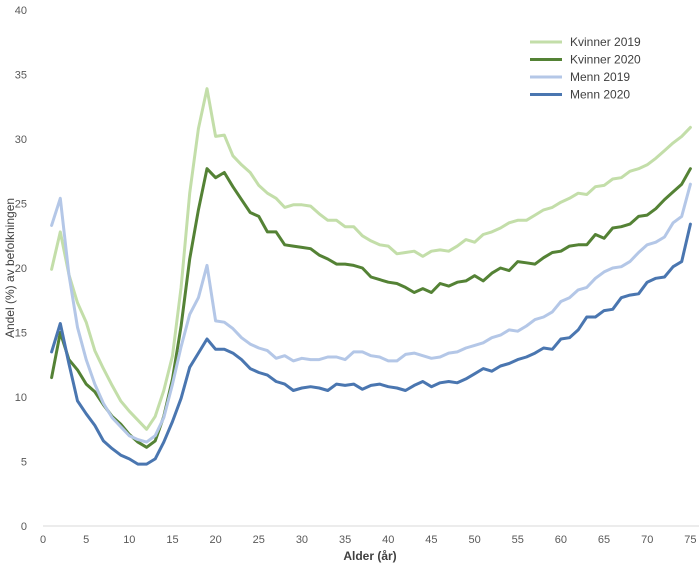 The image size is (699, 564). I want to click on x-tick-label: 70, so click(647, 540).